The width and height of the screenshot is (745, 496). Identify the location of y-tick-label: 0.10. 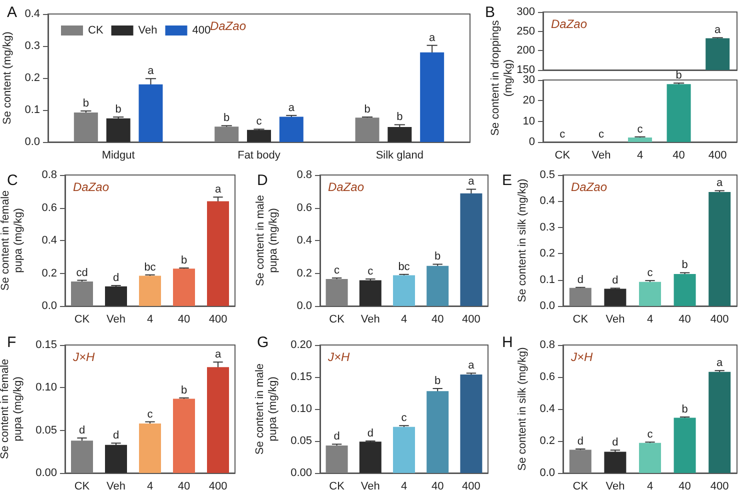
(301, 409).